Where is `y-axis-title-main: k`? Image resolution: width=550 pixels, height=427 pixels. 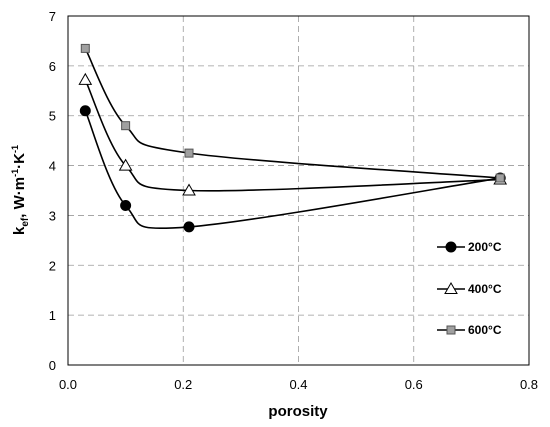
y-axis-title-main: k is located at coordinates (19, 230).